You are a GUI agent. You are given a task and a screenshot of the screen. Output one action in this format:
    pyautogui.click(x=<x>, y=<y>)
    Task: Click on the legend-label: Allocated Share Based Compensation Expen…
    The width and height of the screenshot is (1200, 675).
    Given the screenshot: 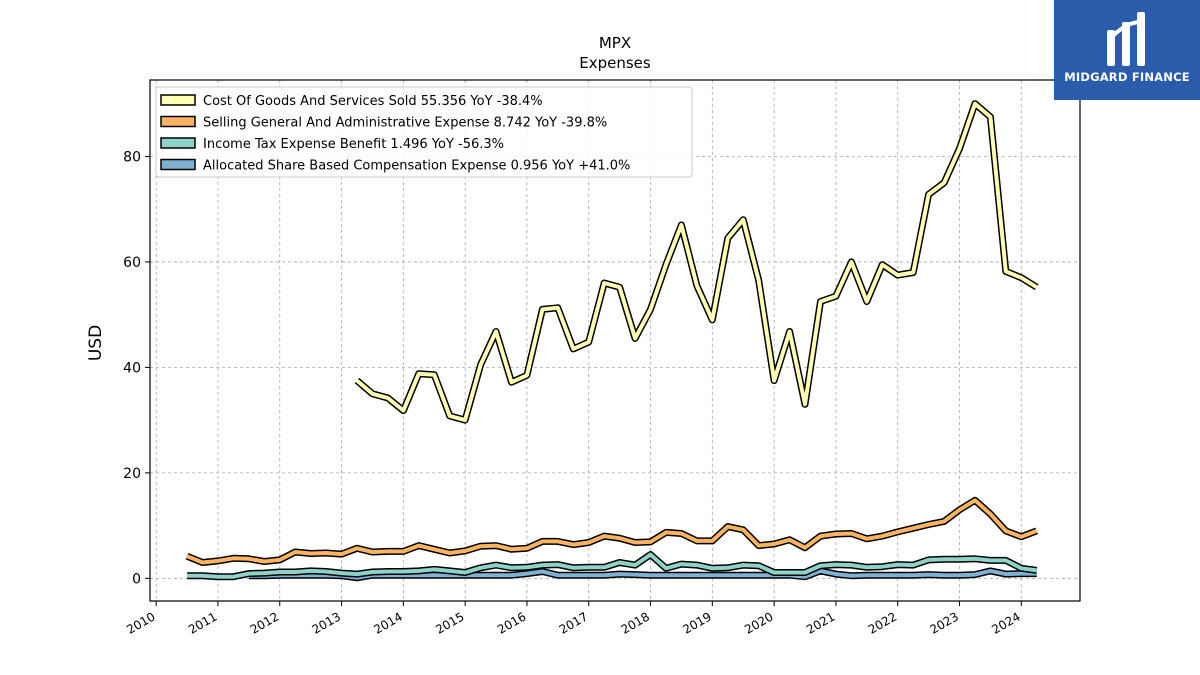 What is the action you would take?
    pyautogui.click(x=416, y=166)
    